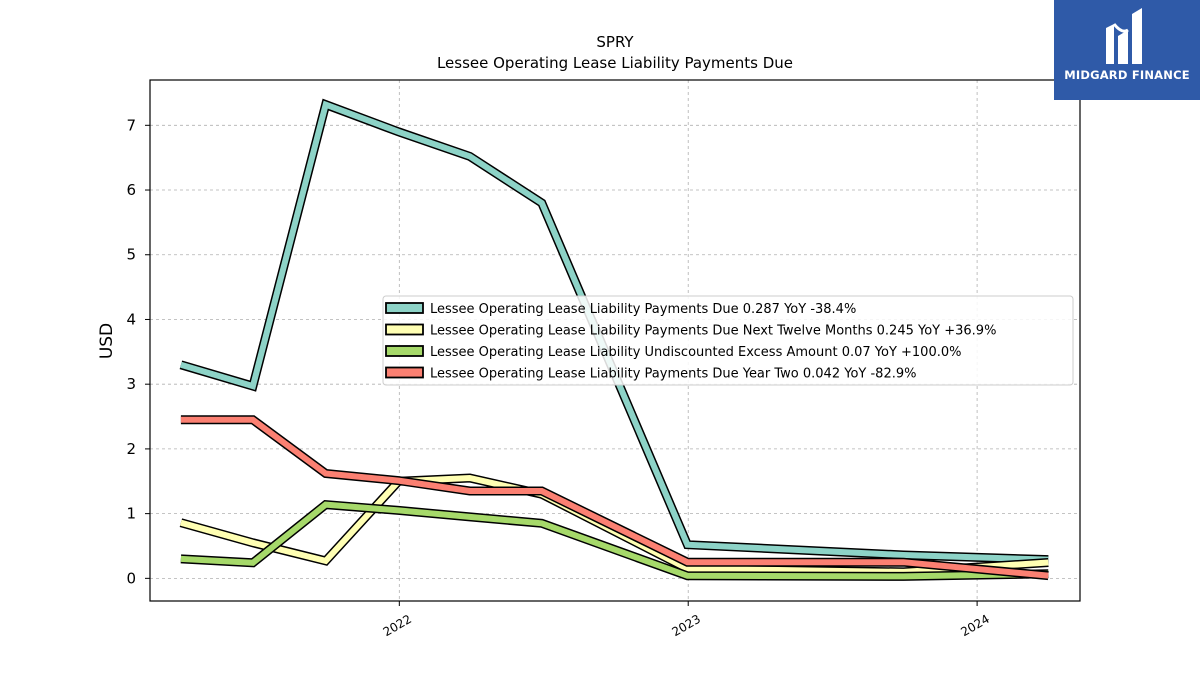 The width and height of the screenshot is (1200, 675). Describe the element at coordinates (131, 319) in the screenshot. I see `y-tick-label: 4` at that location.